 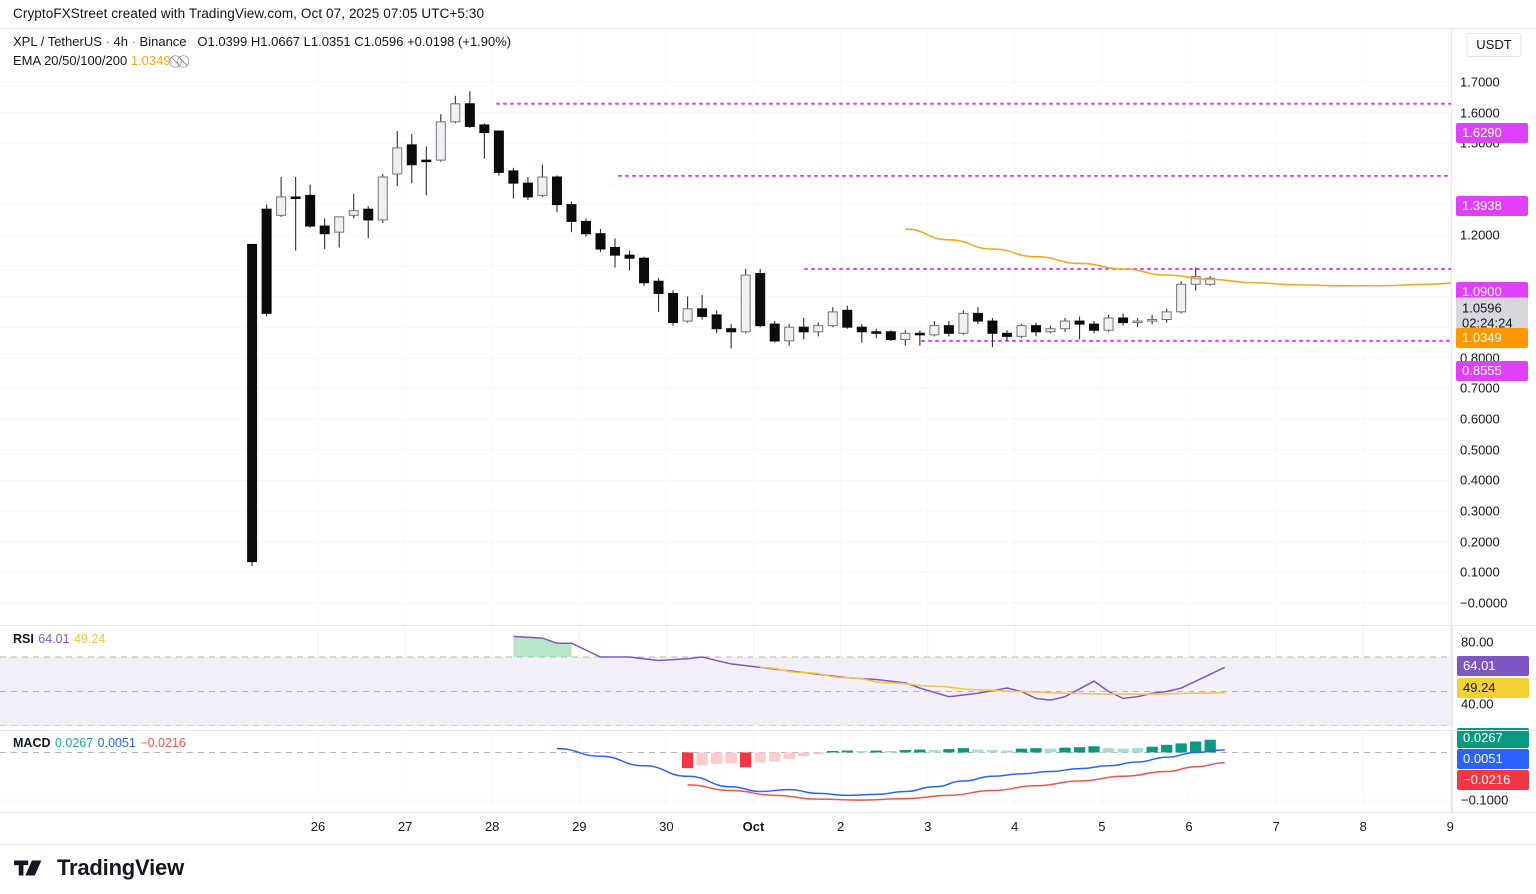 What do you see at coordinates (1492, 371) in the screenshot?
I see `price-badge-support: 0.8555` at bounding box center [1492, 371].